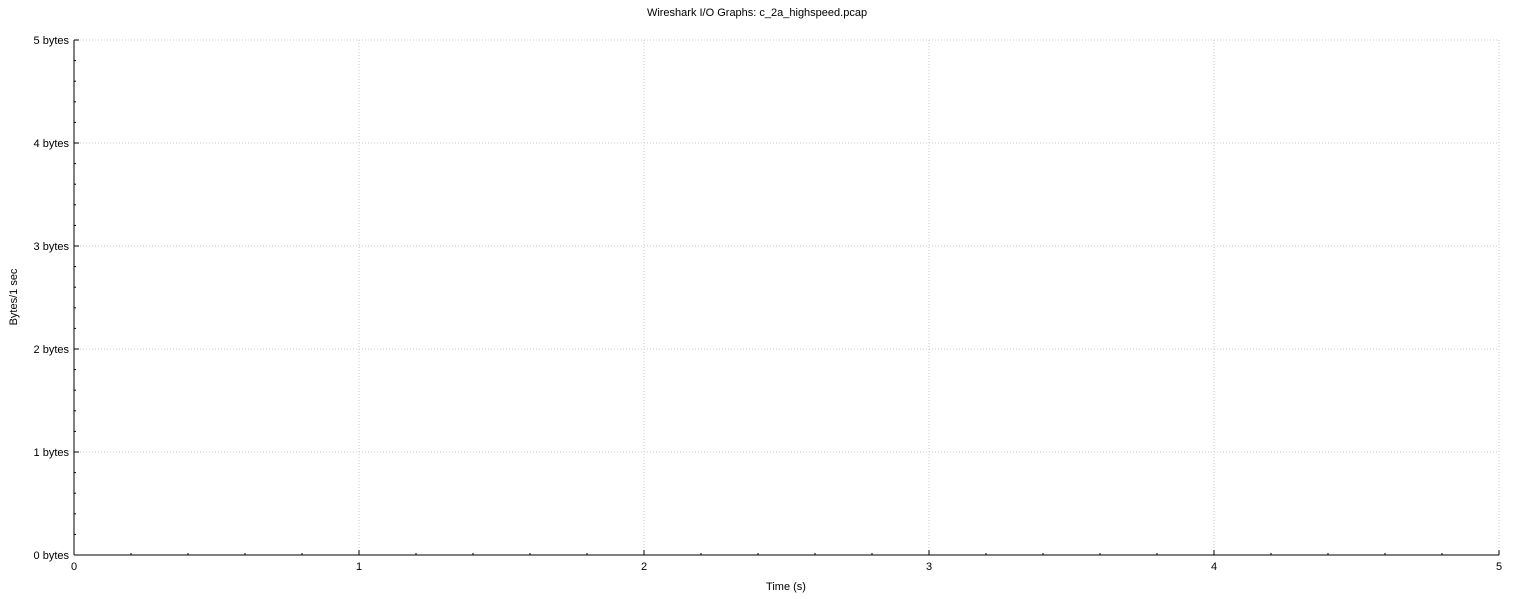  I want to click on x-axis-ticks: 0 1 2 3 4 5, so click(786, 561).